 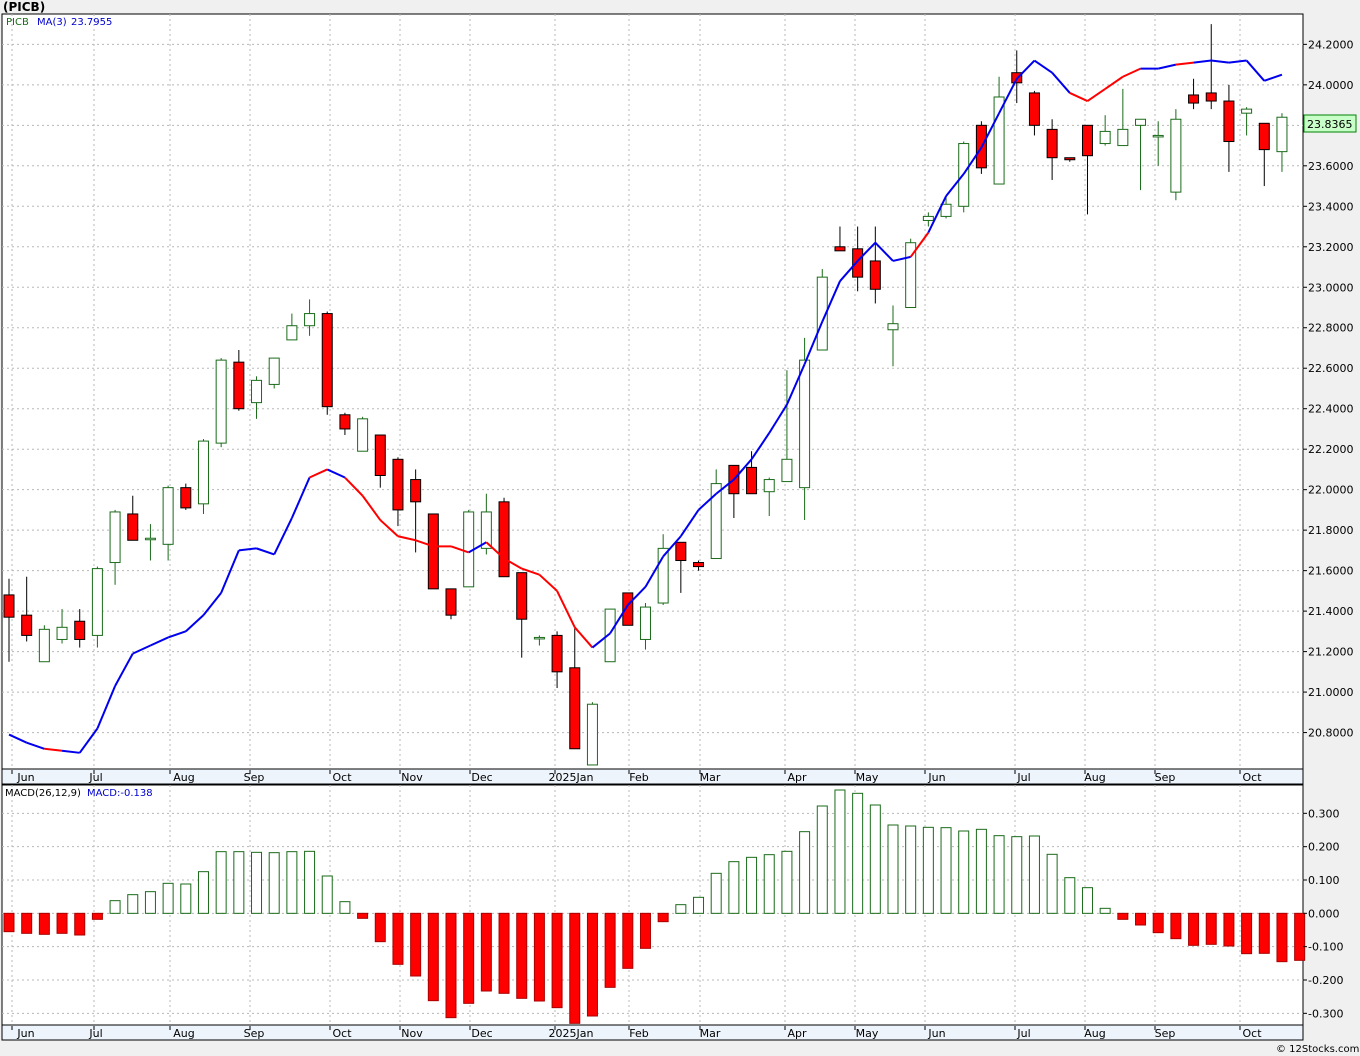 What do you see at coordinates (1330, 124) in the screenshot?
I see `last-price-value: 23.8365` at bounding box center [1330, 124].